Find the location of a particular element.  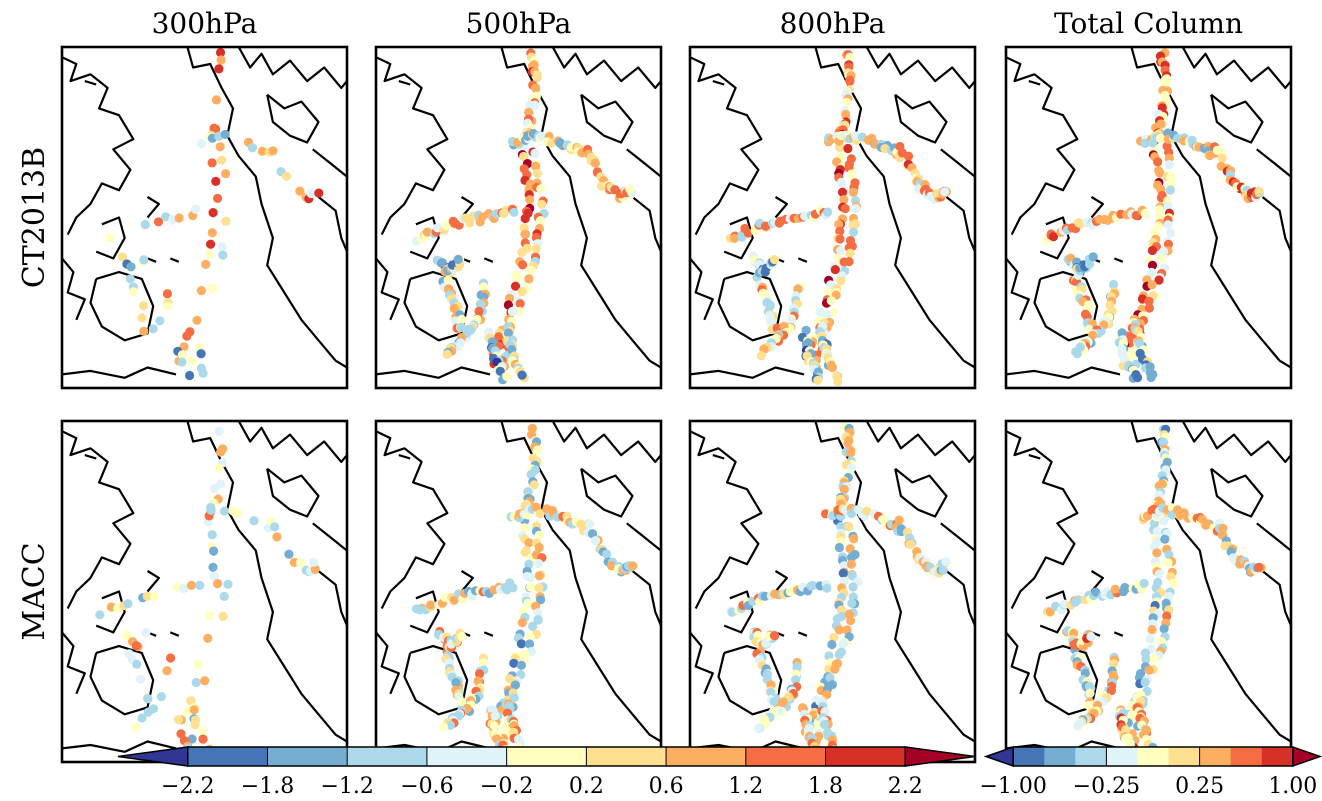

colorbar-tick-label: −0.25 is located at coordinates (1106, 786).